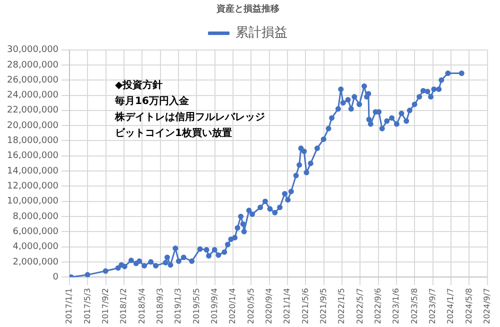 This screenshot has width=500, height=327. What do you see at coordinates (269, 306) in the screenshot?
I see `x-tick-label: 2020/9/4` at bounding box center [269, 306].